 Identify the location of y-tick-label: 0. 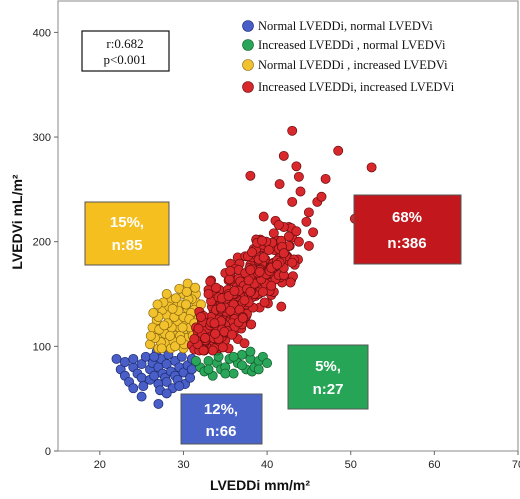
(48, 452).